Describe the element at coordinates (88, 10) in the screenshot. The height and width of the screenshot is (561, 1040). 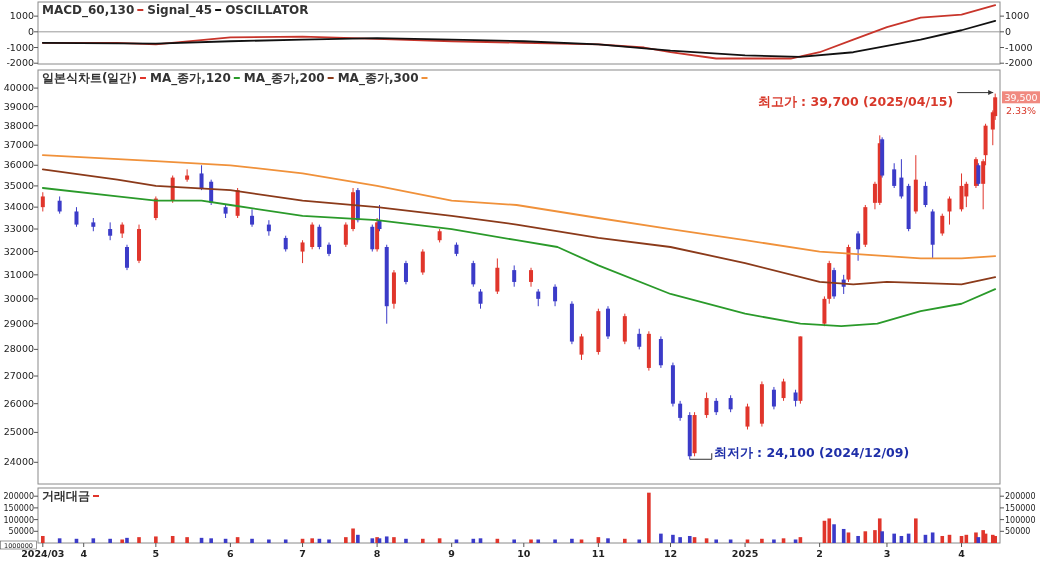
I see `legend-label: MACD_60,130` at that location.